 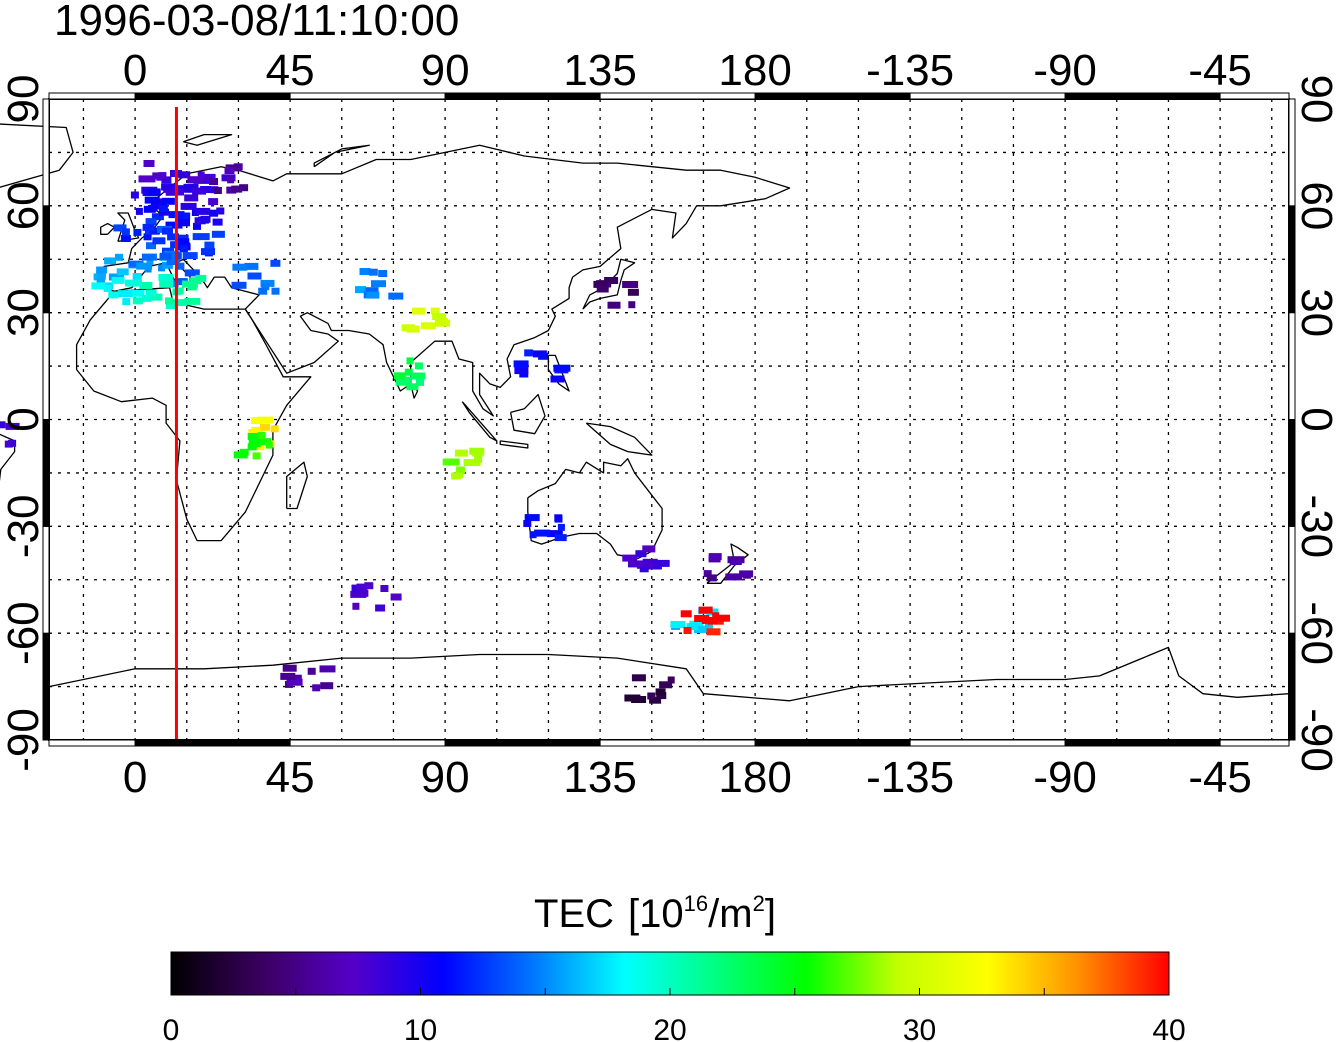 What do you see at coordinates (257, 22) in the screenshot?
I see `timestamp-title: 1996-03-08/11:10:00` at bounding box center [257, 22].